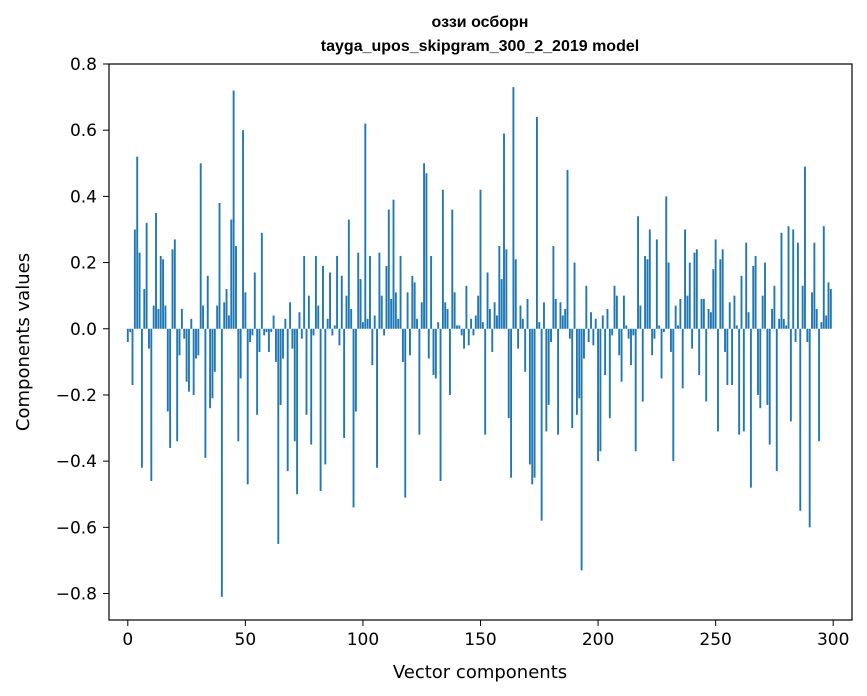 The image size is (867, 696). I want to click on y-tick-label: −0.2, so click(76, 396).